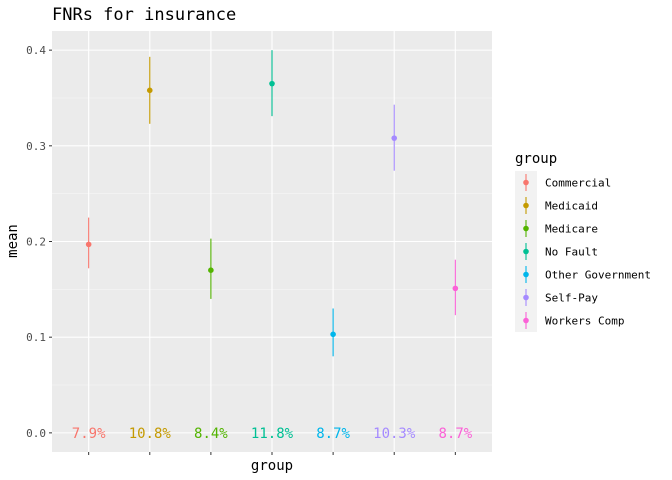 The height and width of the screenshot is (480, 672). I want to click on y-axis: 0.0 0.1 0.2 0.3 0.4, so click(39, 242).